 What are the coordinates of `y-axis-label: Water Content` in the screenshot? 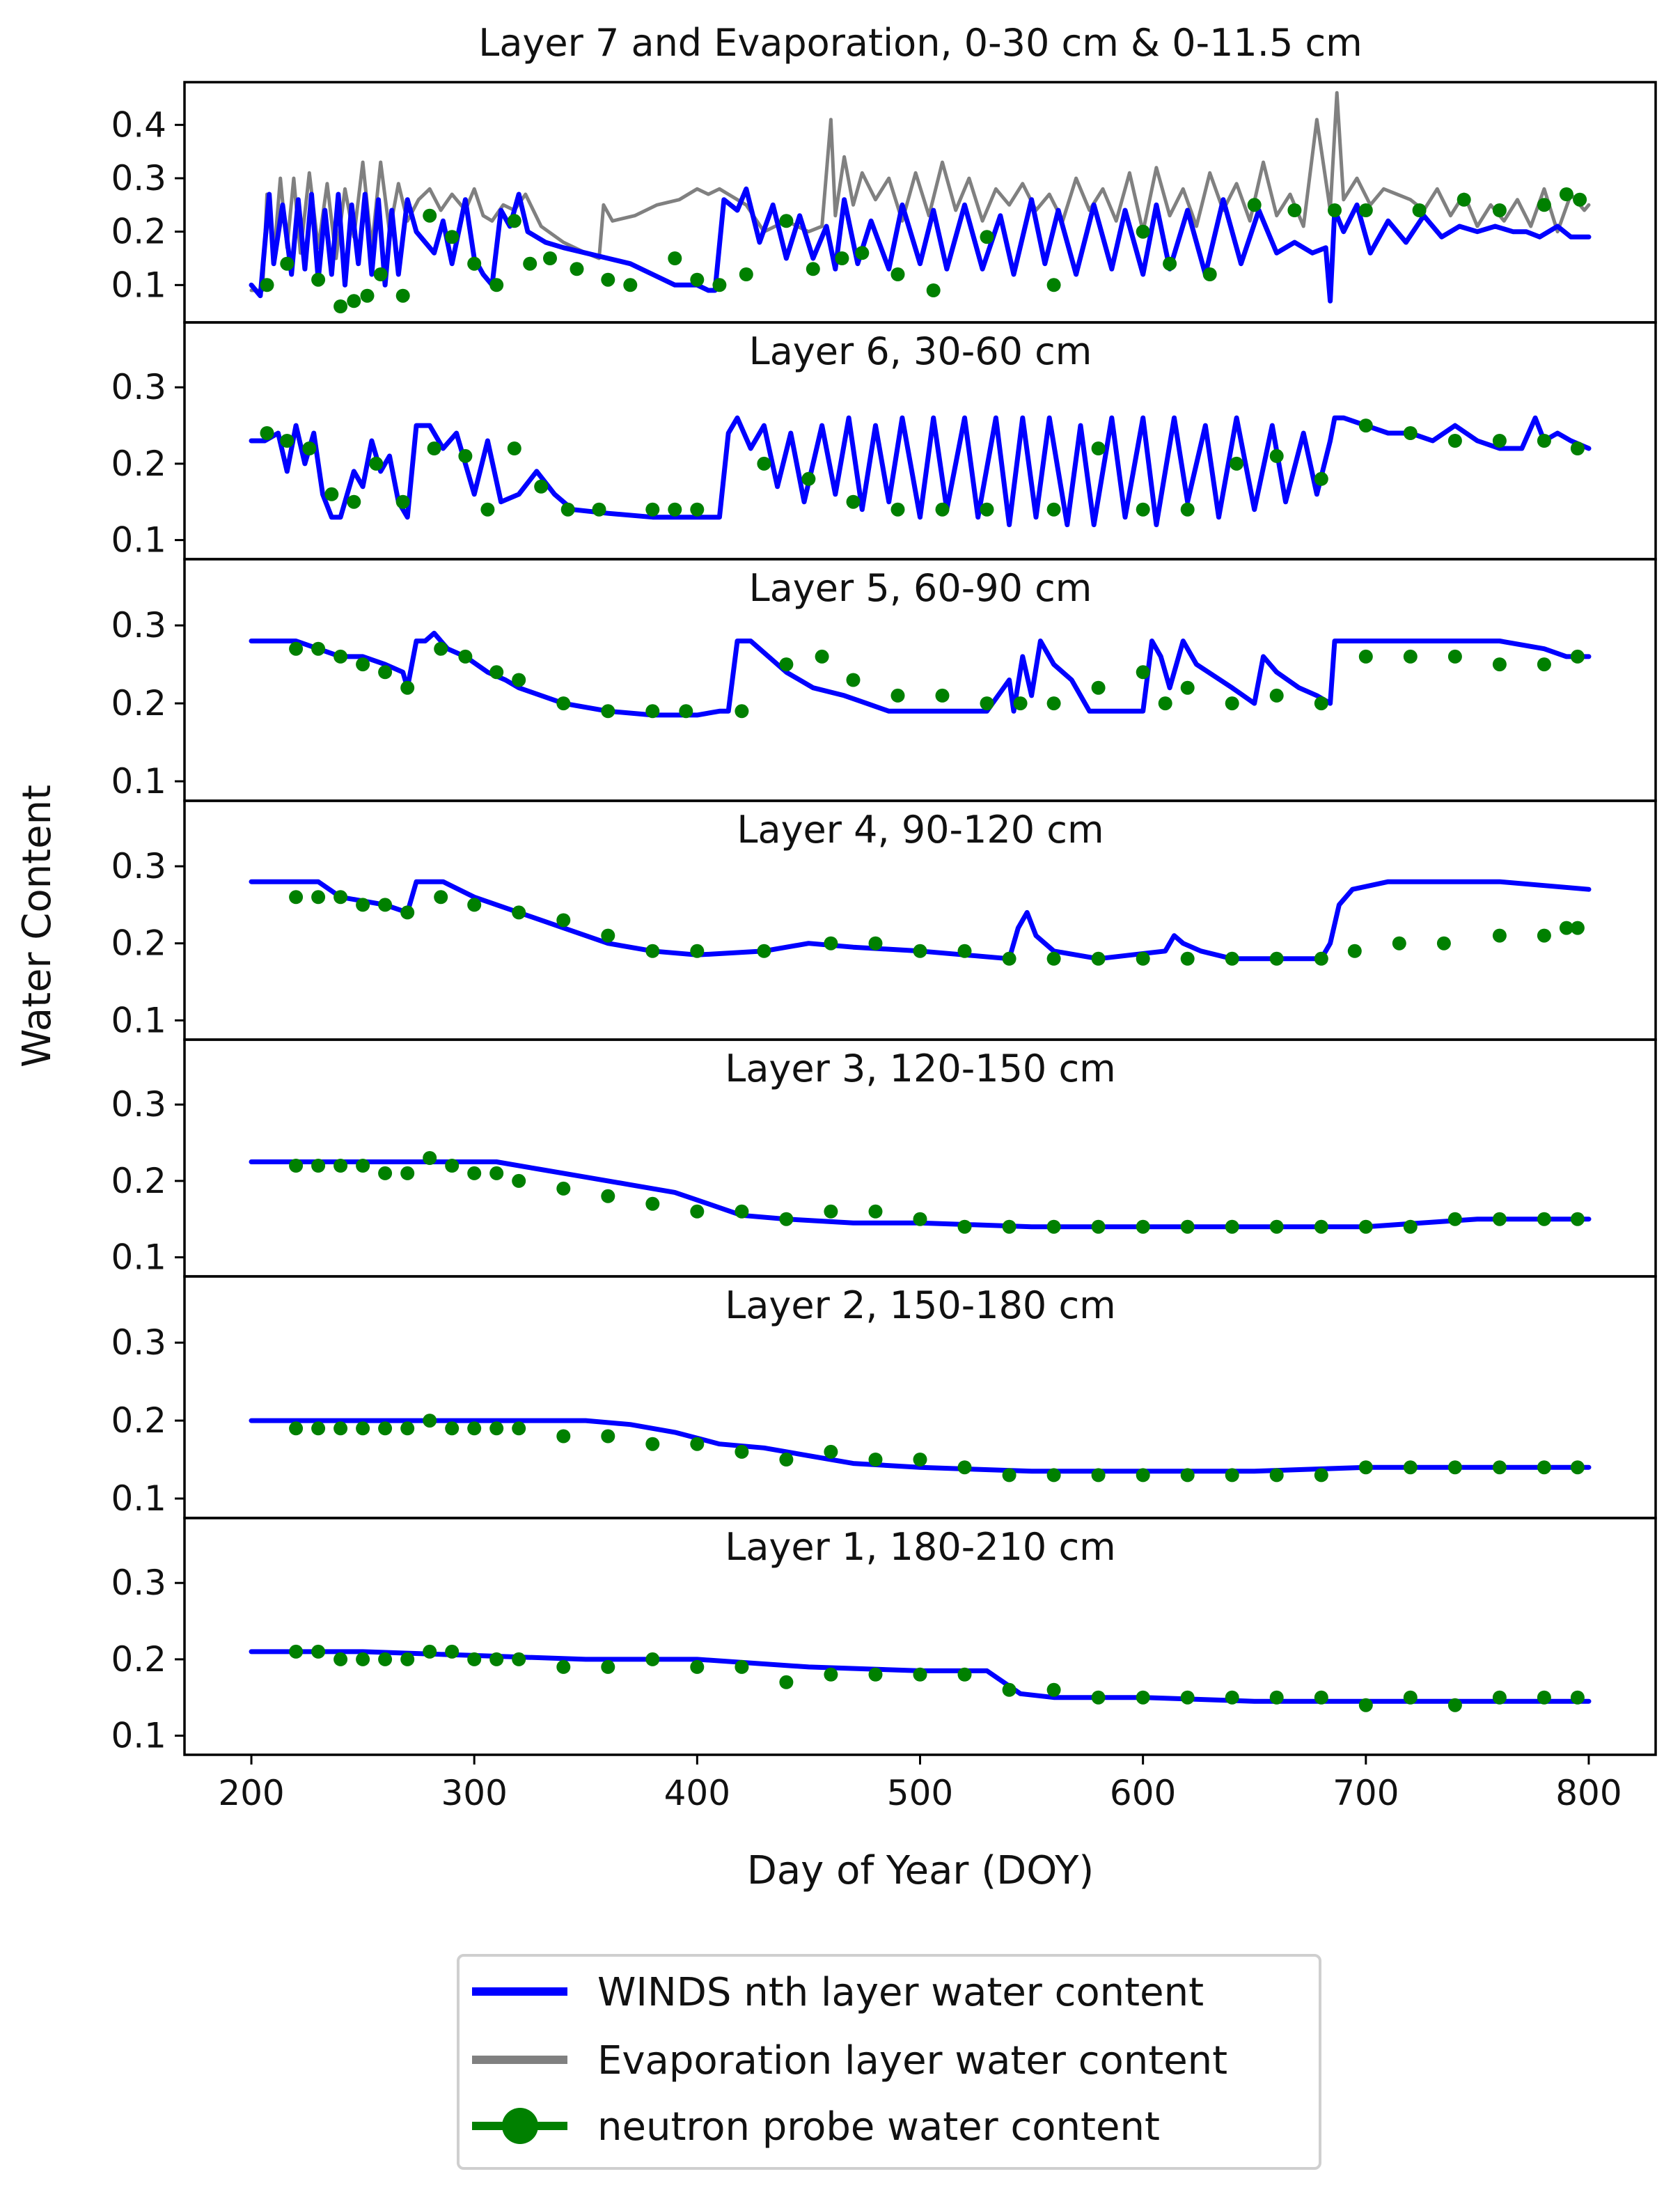 It's located at (38, 926).